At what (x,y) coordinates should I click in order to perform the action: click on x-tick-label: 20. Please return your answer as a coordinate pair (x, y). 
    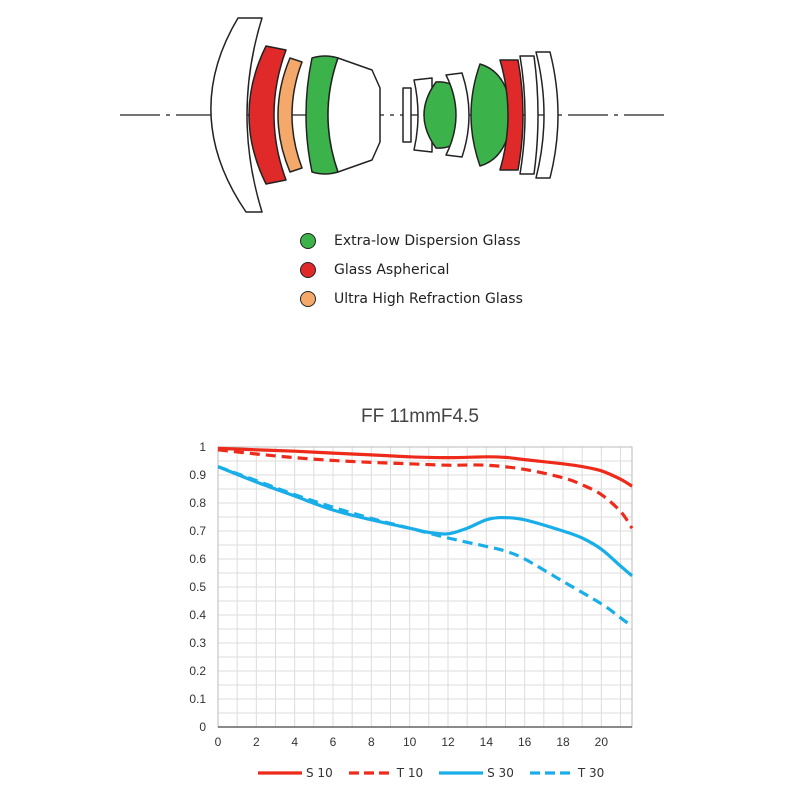
    Looking at the image, I should click on (602, 742).